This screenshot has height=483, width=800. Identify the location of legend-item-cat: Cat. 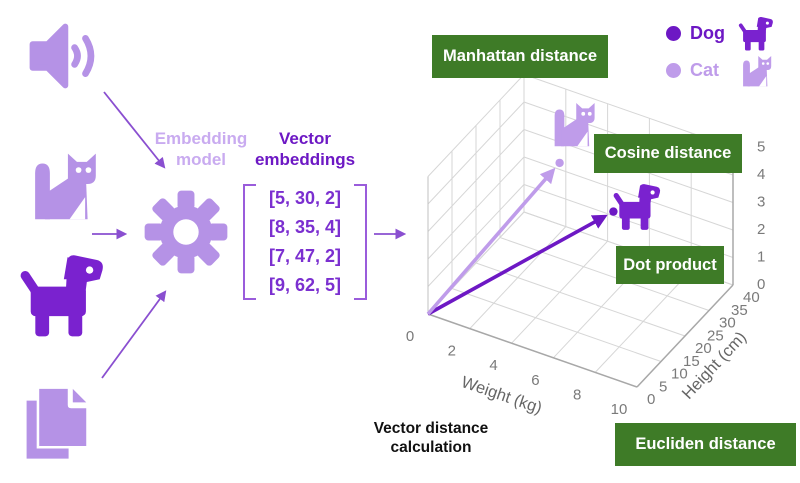
(733, 70).